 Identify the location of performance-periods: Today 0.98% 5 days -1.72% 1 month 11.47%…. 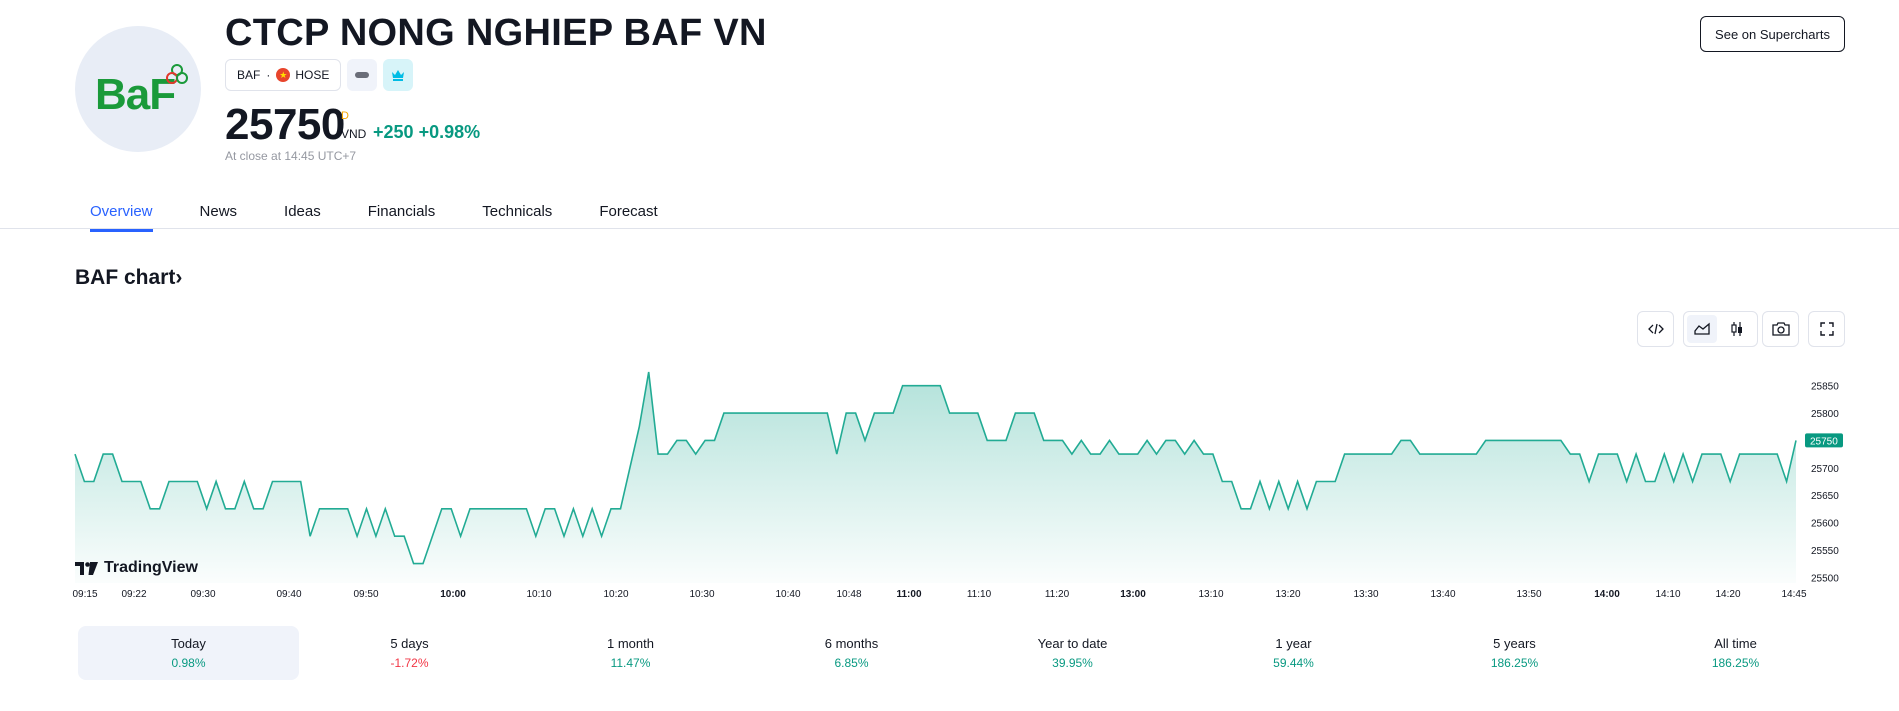
(962, 653).